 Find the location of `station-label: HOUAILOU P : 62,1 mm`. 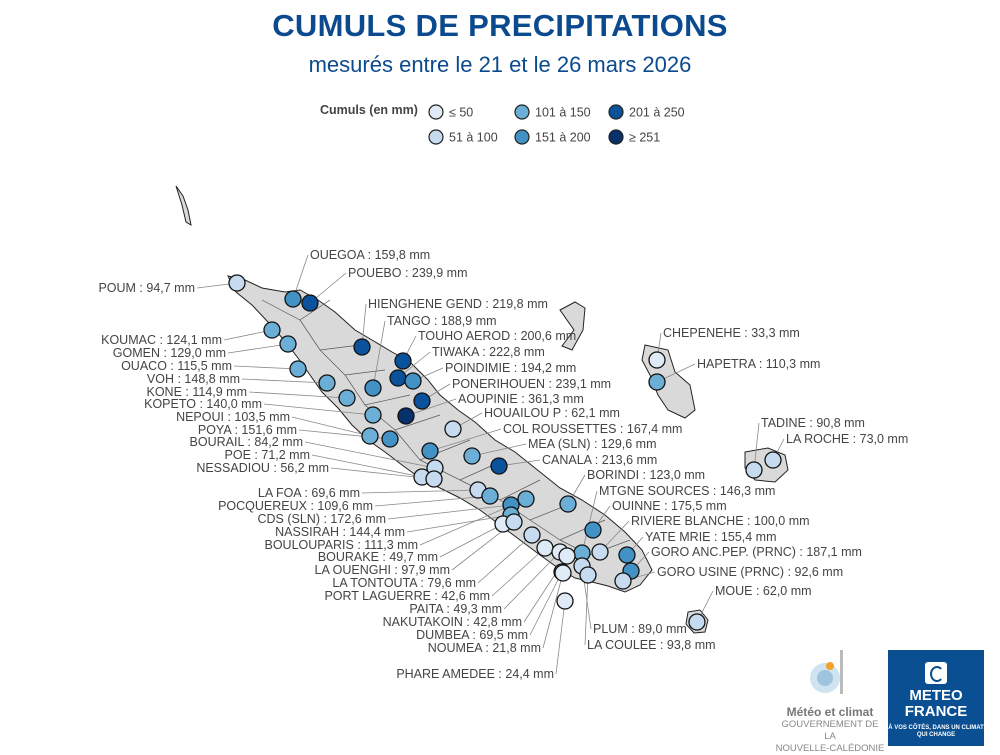

station-label: HOUAILOU P : 62,1 mm is located at coordinates (552, 413).